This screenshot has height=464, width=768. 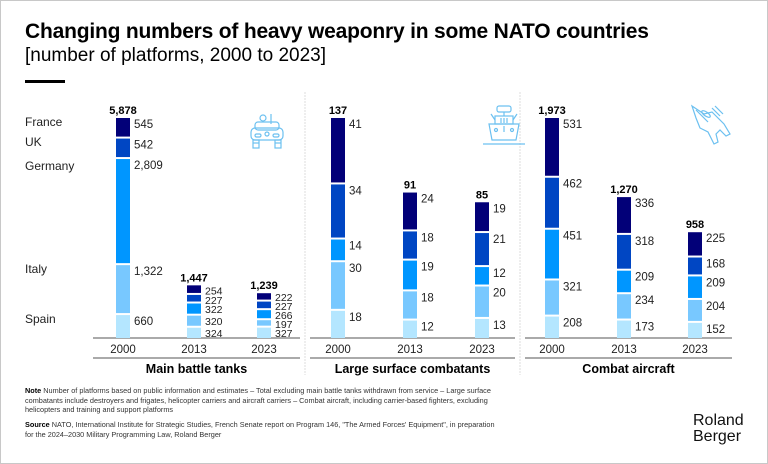 What do you see at coordinates (715, 239) in the screenshot?
I see `data-label-france: 225` at bounding box center [715, 239].